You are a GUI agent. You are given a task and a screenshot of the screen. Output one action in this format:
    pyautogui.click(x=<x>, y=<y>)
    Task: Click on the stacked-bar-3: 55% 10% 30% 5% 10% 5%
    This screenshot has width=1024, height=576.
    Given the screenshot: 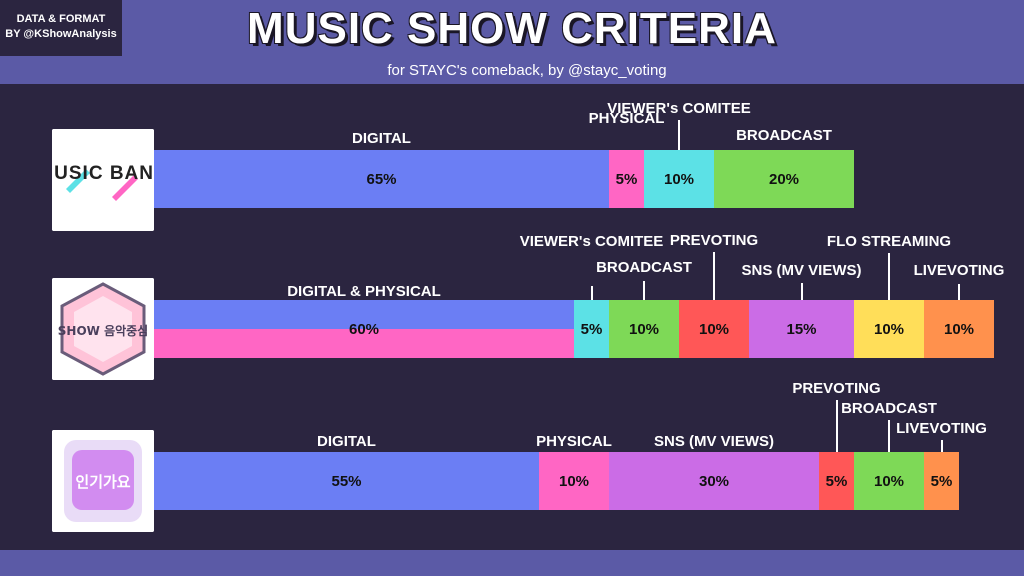 What is the action you would take?
    pyautogui.click(x=556, y=481)
    